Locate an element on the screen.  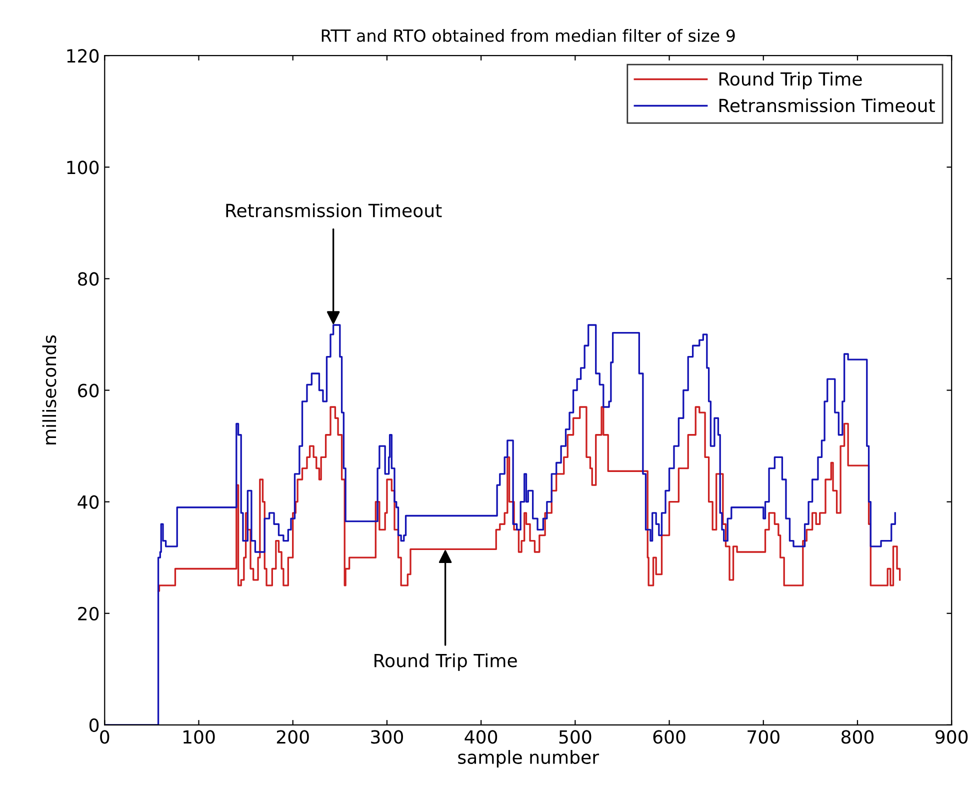
y-tick-label: 40 is located at coordinates (88, 502).